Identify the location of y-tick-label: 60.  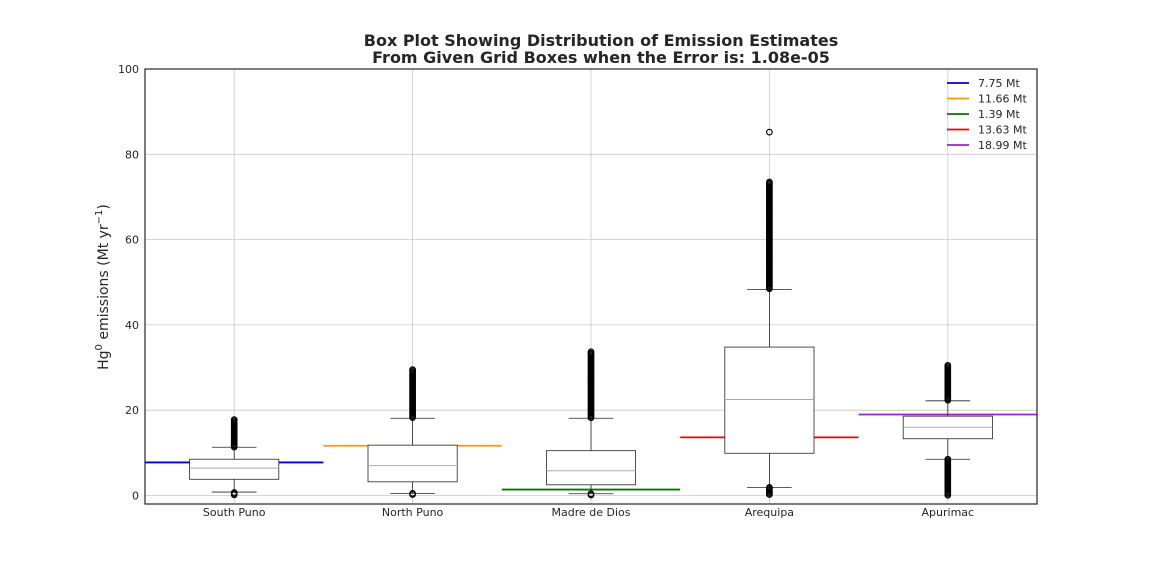
(132, 240).